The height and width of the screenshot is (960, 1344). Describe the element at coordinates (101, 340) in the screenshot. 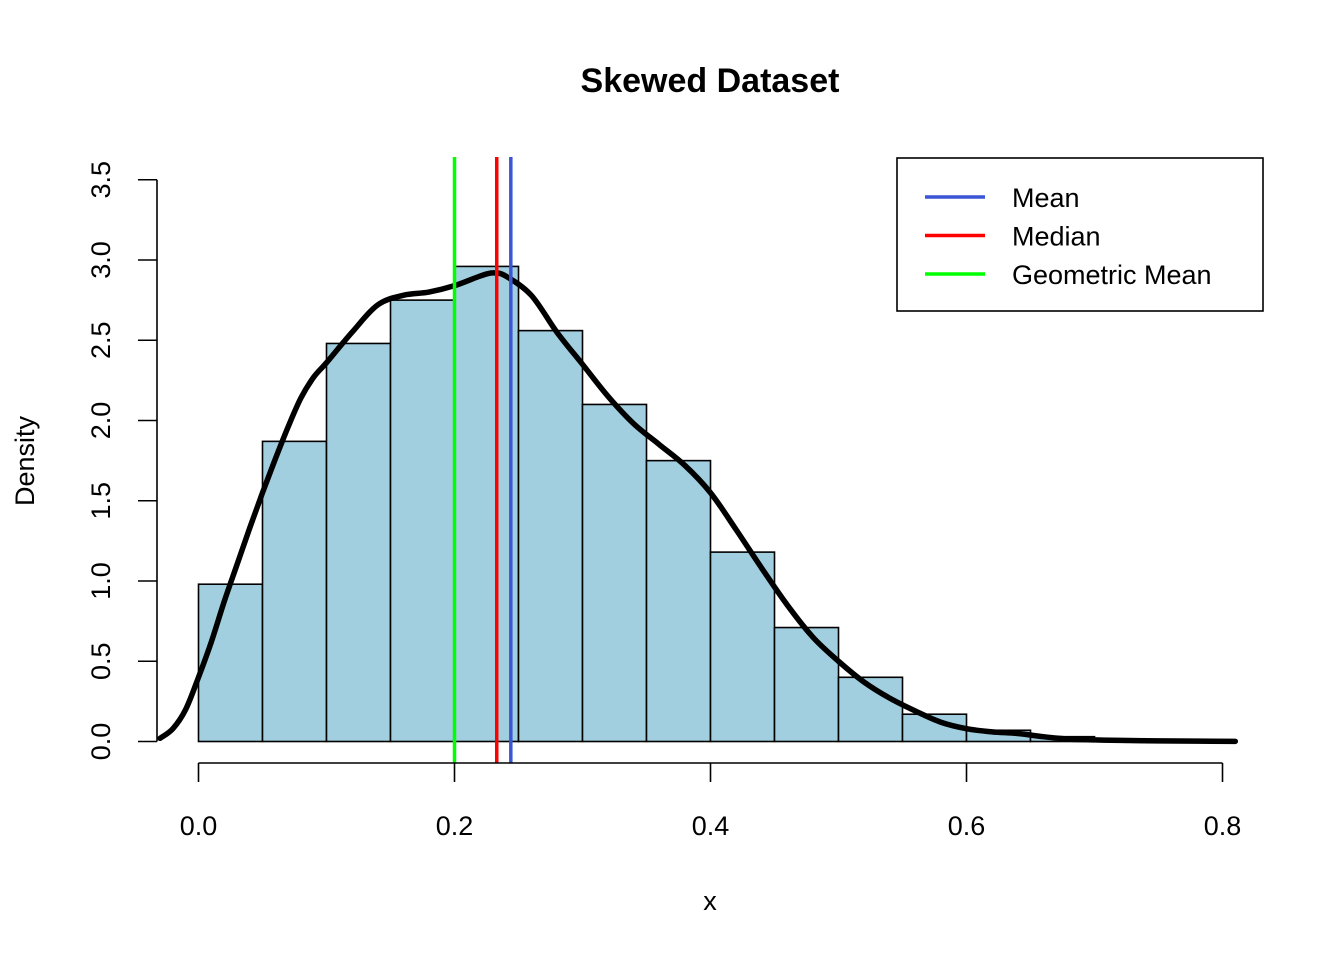

I see `y-tick-label: 2.5` at that location.